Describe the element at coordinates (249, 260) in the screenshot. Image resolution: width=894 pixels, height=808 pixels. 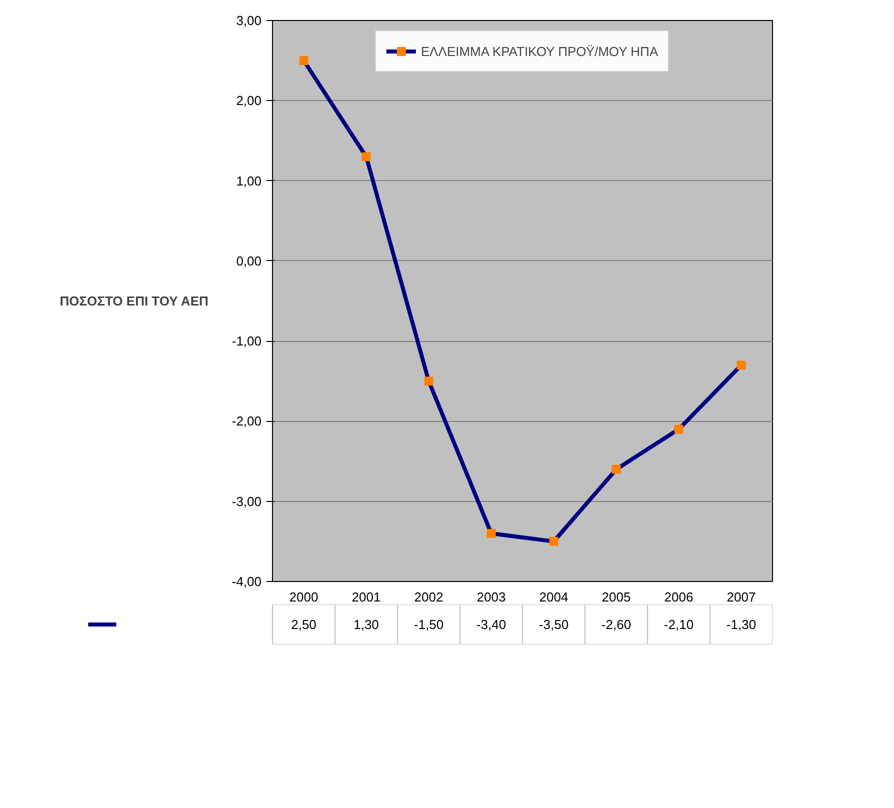
I see `y-tick-label: 0,00` at that location.